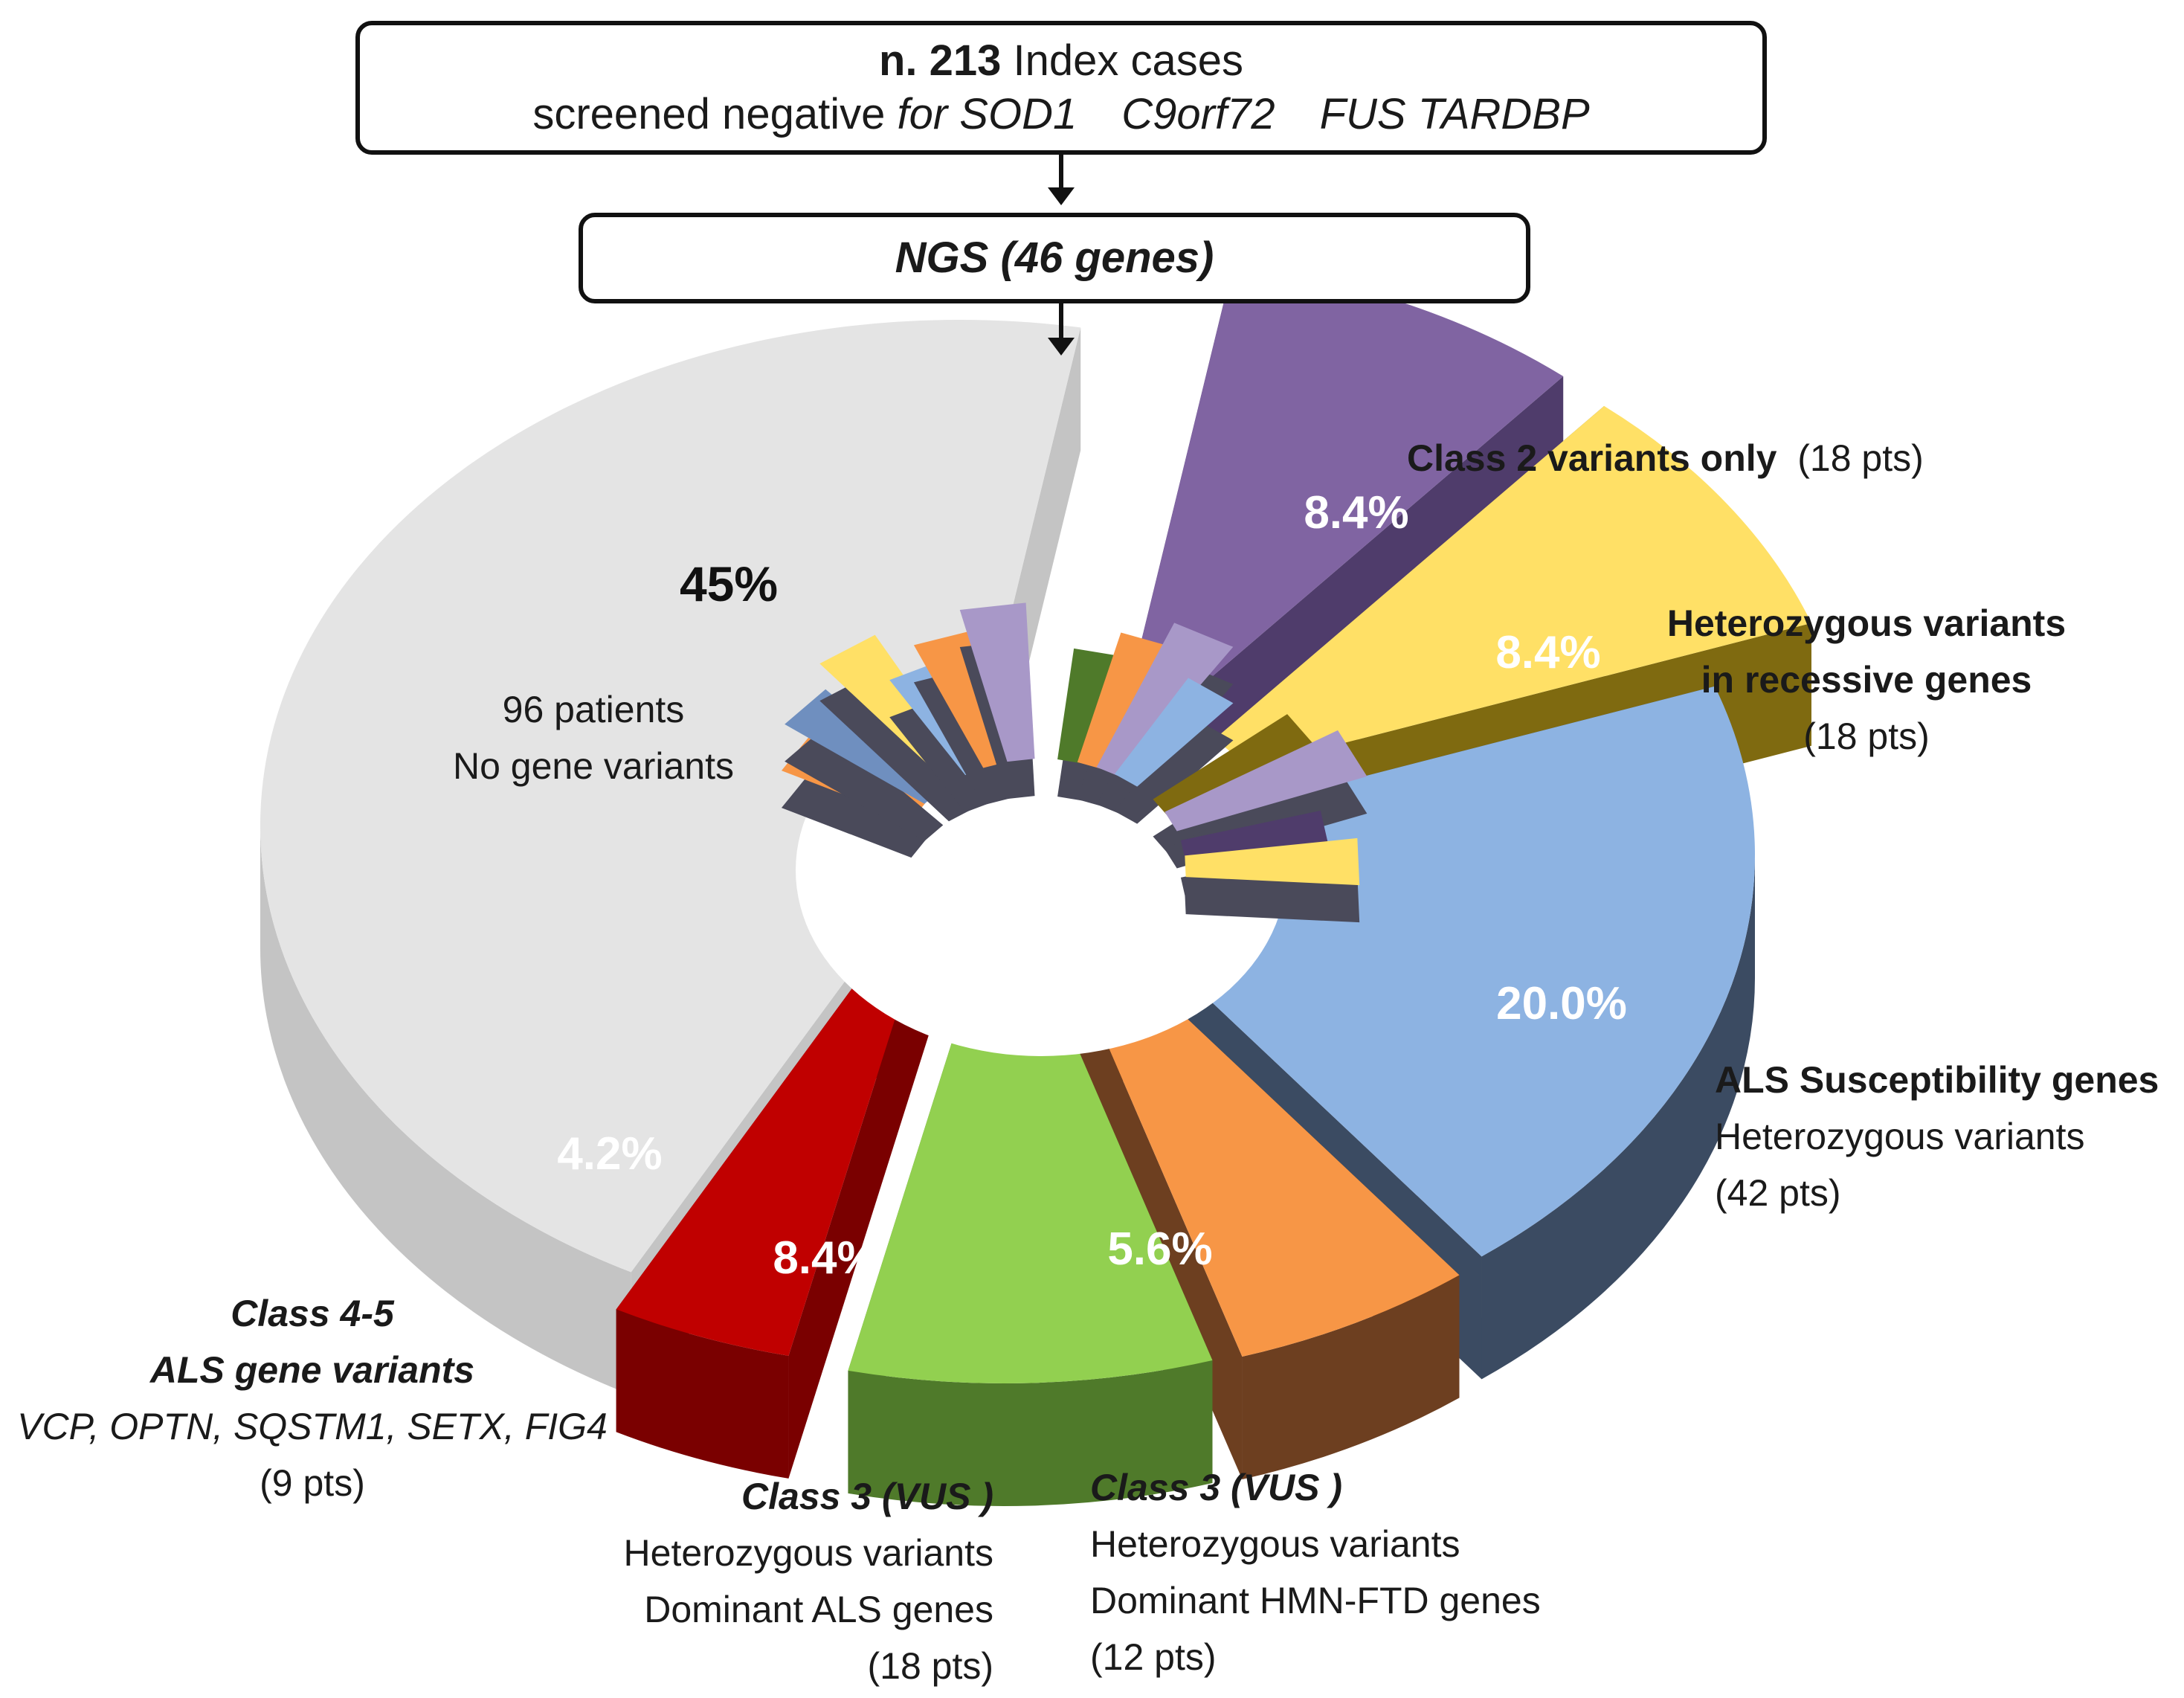  What do you see at coordinates (1315, 1600) in the screenshot?
I see `vus-hmn-sub-2: Dominant HMN-FTD genes` at bounding box center [1315, 1600].